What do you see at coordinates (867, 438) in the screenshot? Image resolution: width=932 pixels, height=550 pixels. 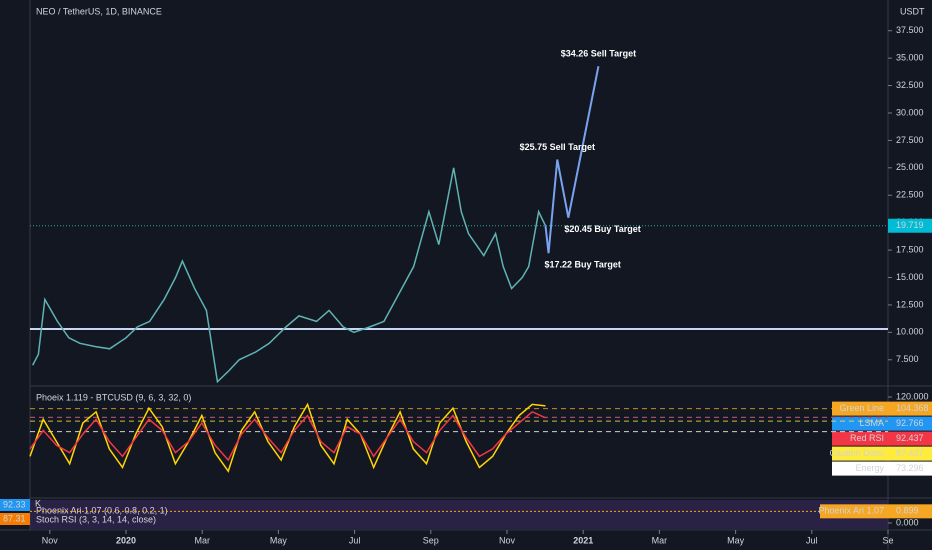 I see `level-name: Red RSI` at bounding box center [867, 438].